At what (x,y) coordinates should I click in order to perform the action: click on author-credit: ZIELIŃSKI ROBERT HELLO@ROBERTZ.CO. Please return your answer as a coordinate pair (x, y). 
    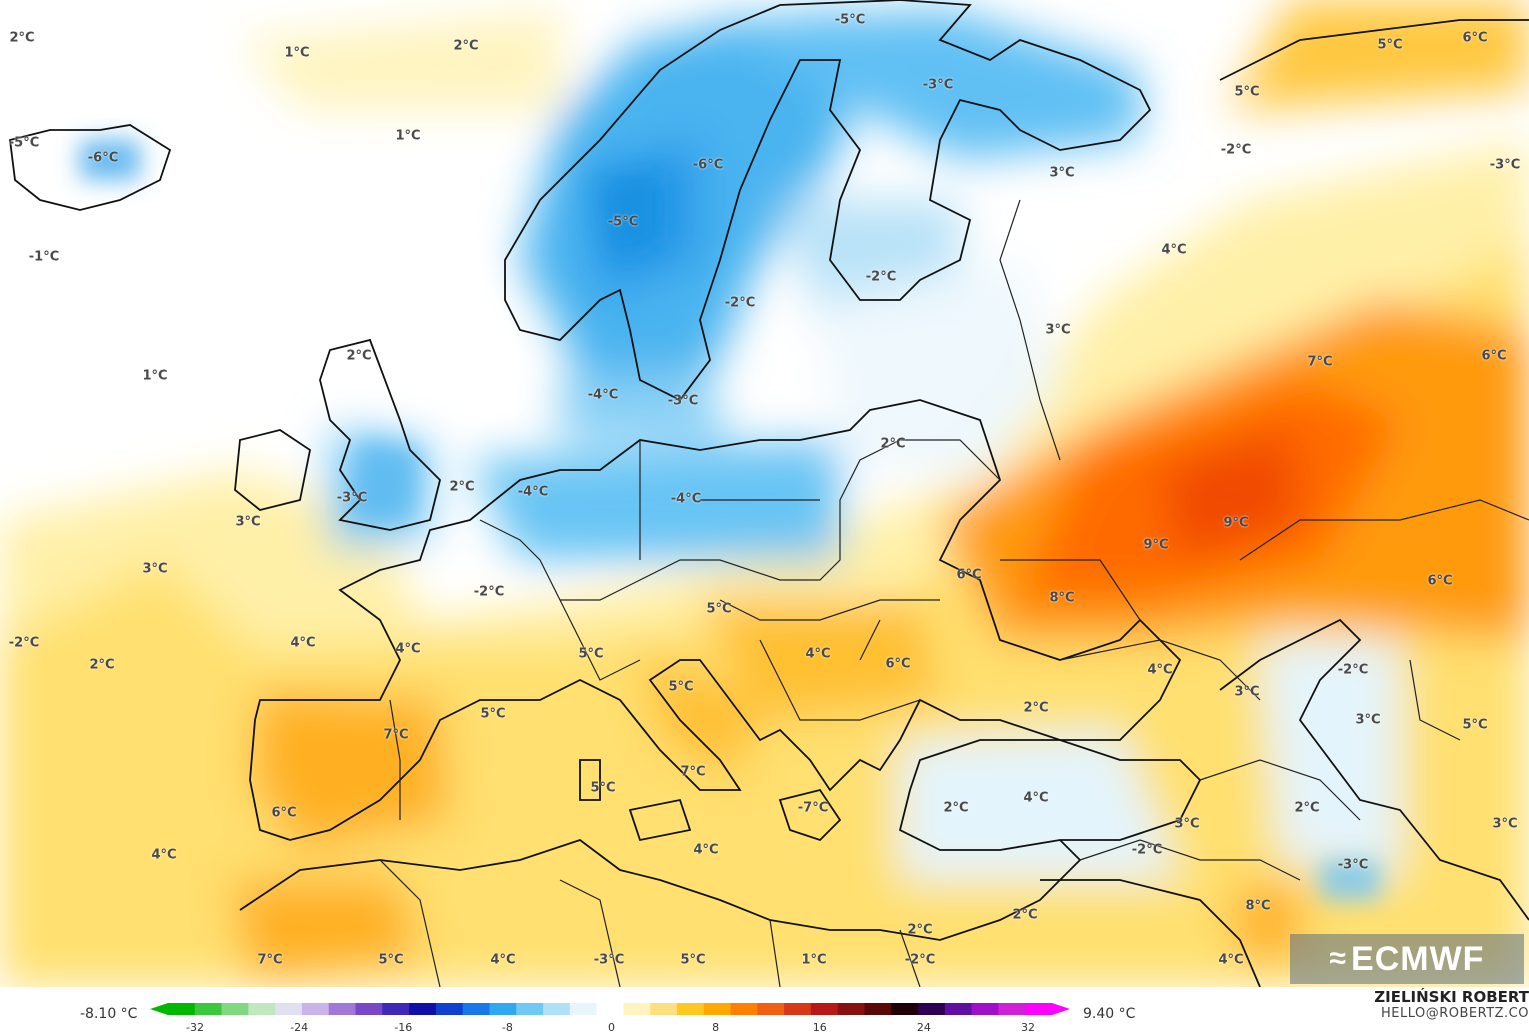
    Looking at the image, I should click on (1451, 1004).